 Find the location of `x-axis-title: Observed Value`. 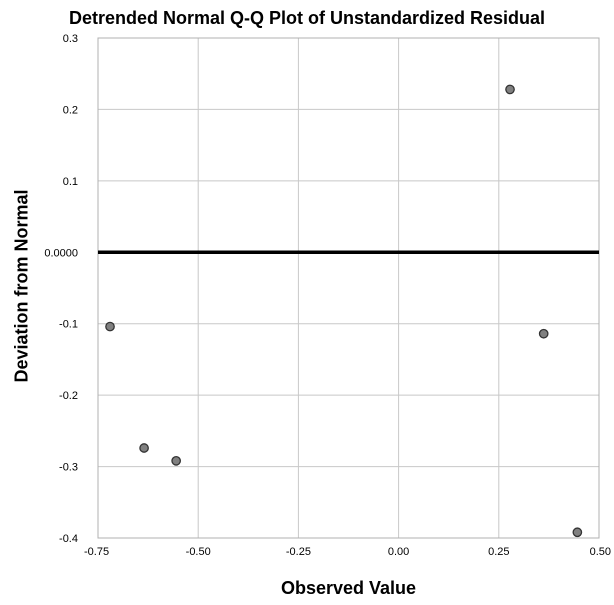

x-axis-title: Observed Value is located at coordinates (348, 588).